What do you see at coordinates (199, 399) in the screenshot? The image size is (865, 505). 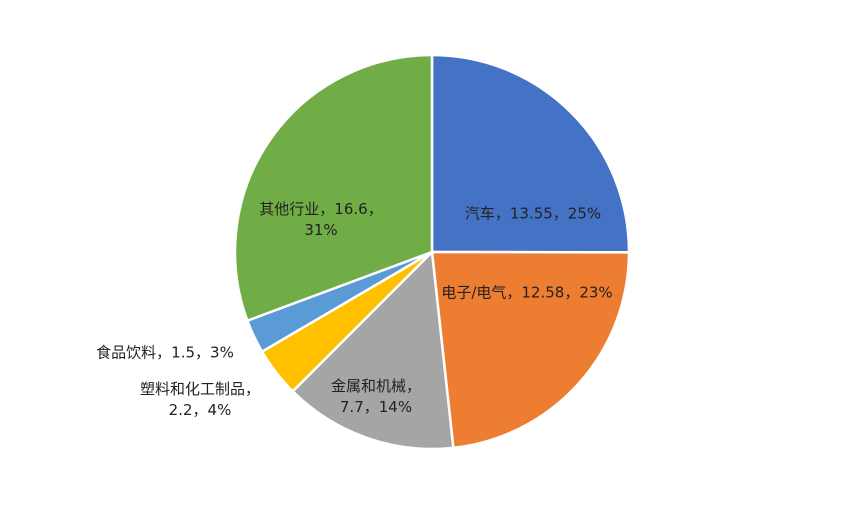 I see `data-label: 塑料和化工制品，2.2，4%` at bounding box center [199, 399].